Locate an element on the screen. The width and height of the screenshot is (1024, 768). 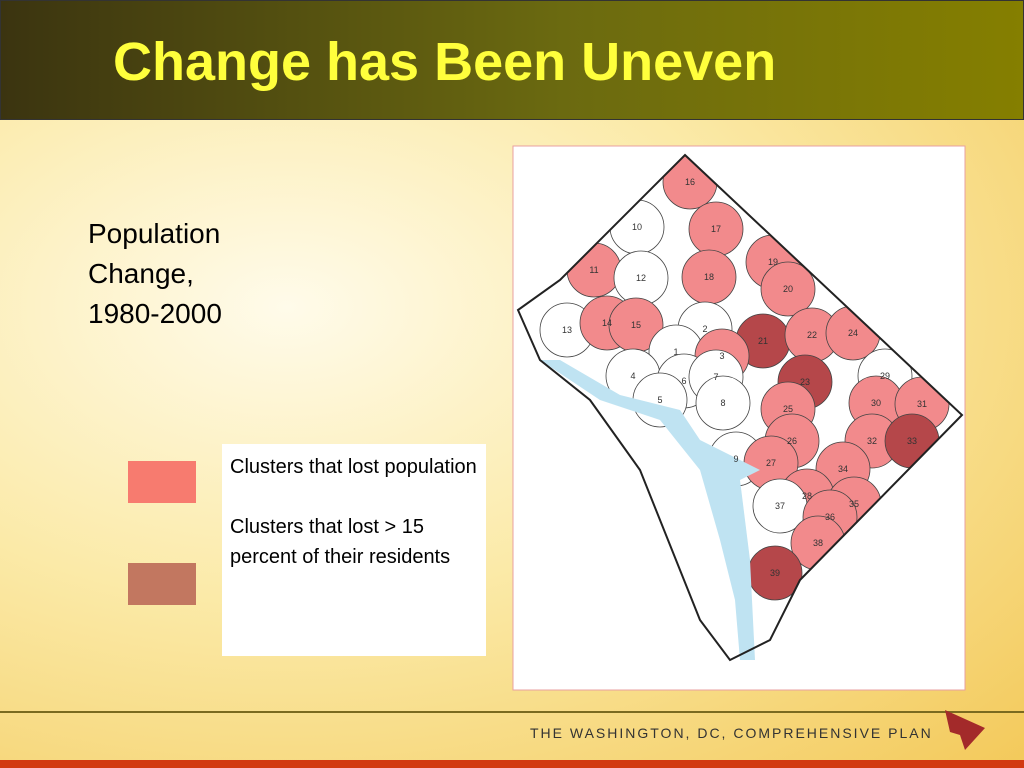
cluster-label: 10 is located at coordinates (637, 227).